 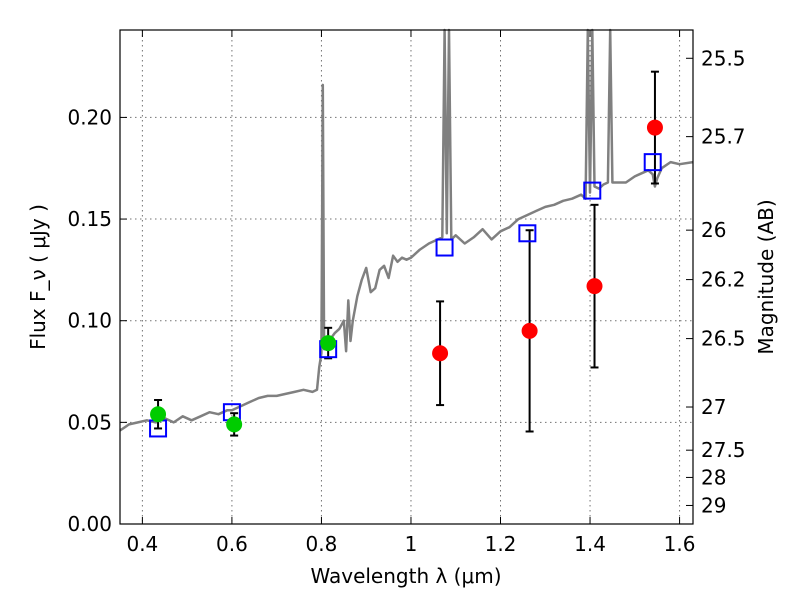 What do you see at coordinates (680, 544) in the screenshot?
I see `x-tick-label: 1.6` at bounding box center [680, 544].